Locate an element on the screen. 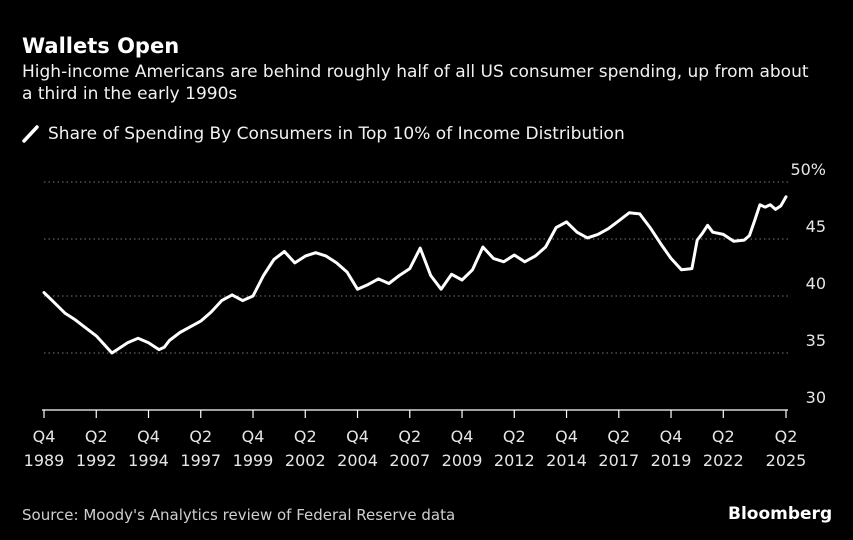 The height and width of the screenshot is (540, 853). x-tick-year: 2012 is located at coordinates (514, 460).